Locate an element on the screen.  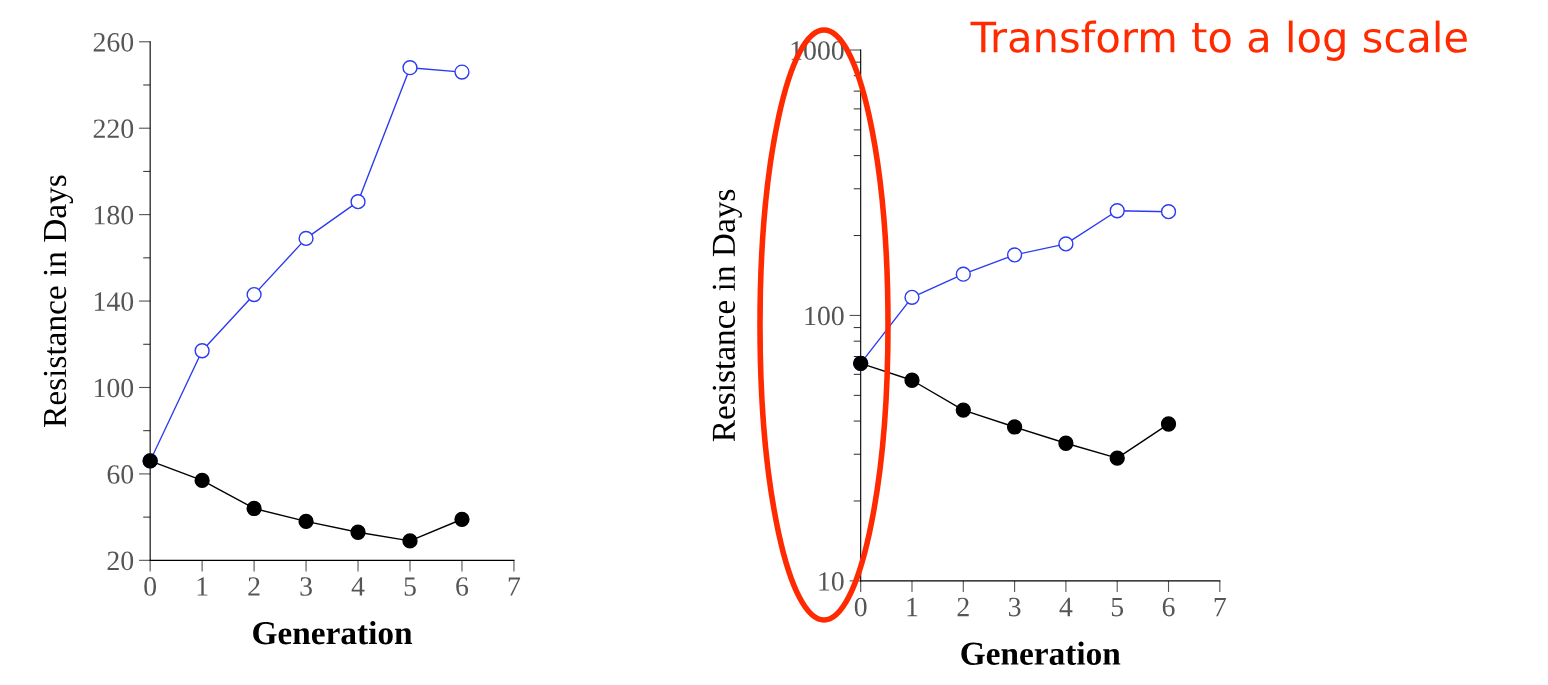
y-tick-label: 10 is located at coordinates (831, 581).